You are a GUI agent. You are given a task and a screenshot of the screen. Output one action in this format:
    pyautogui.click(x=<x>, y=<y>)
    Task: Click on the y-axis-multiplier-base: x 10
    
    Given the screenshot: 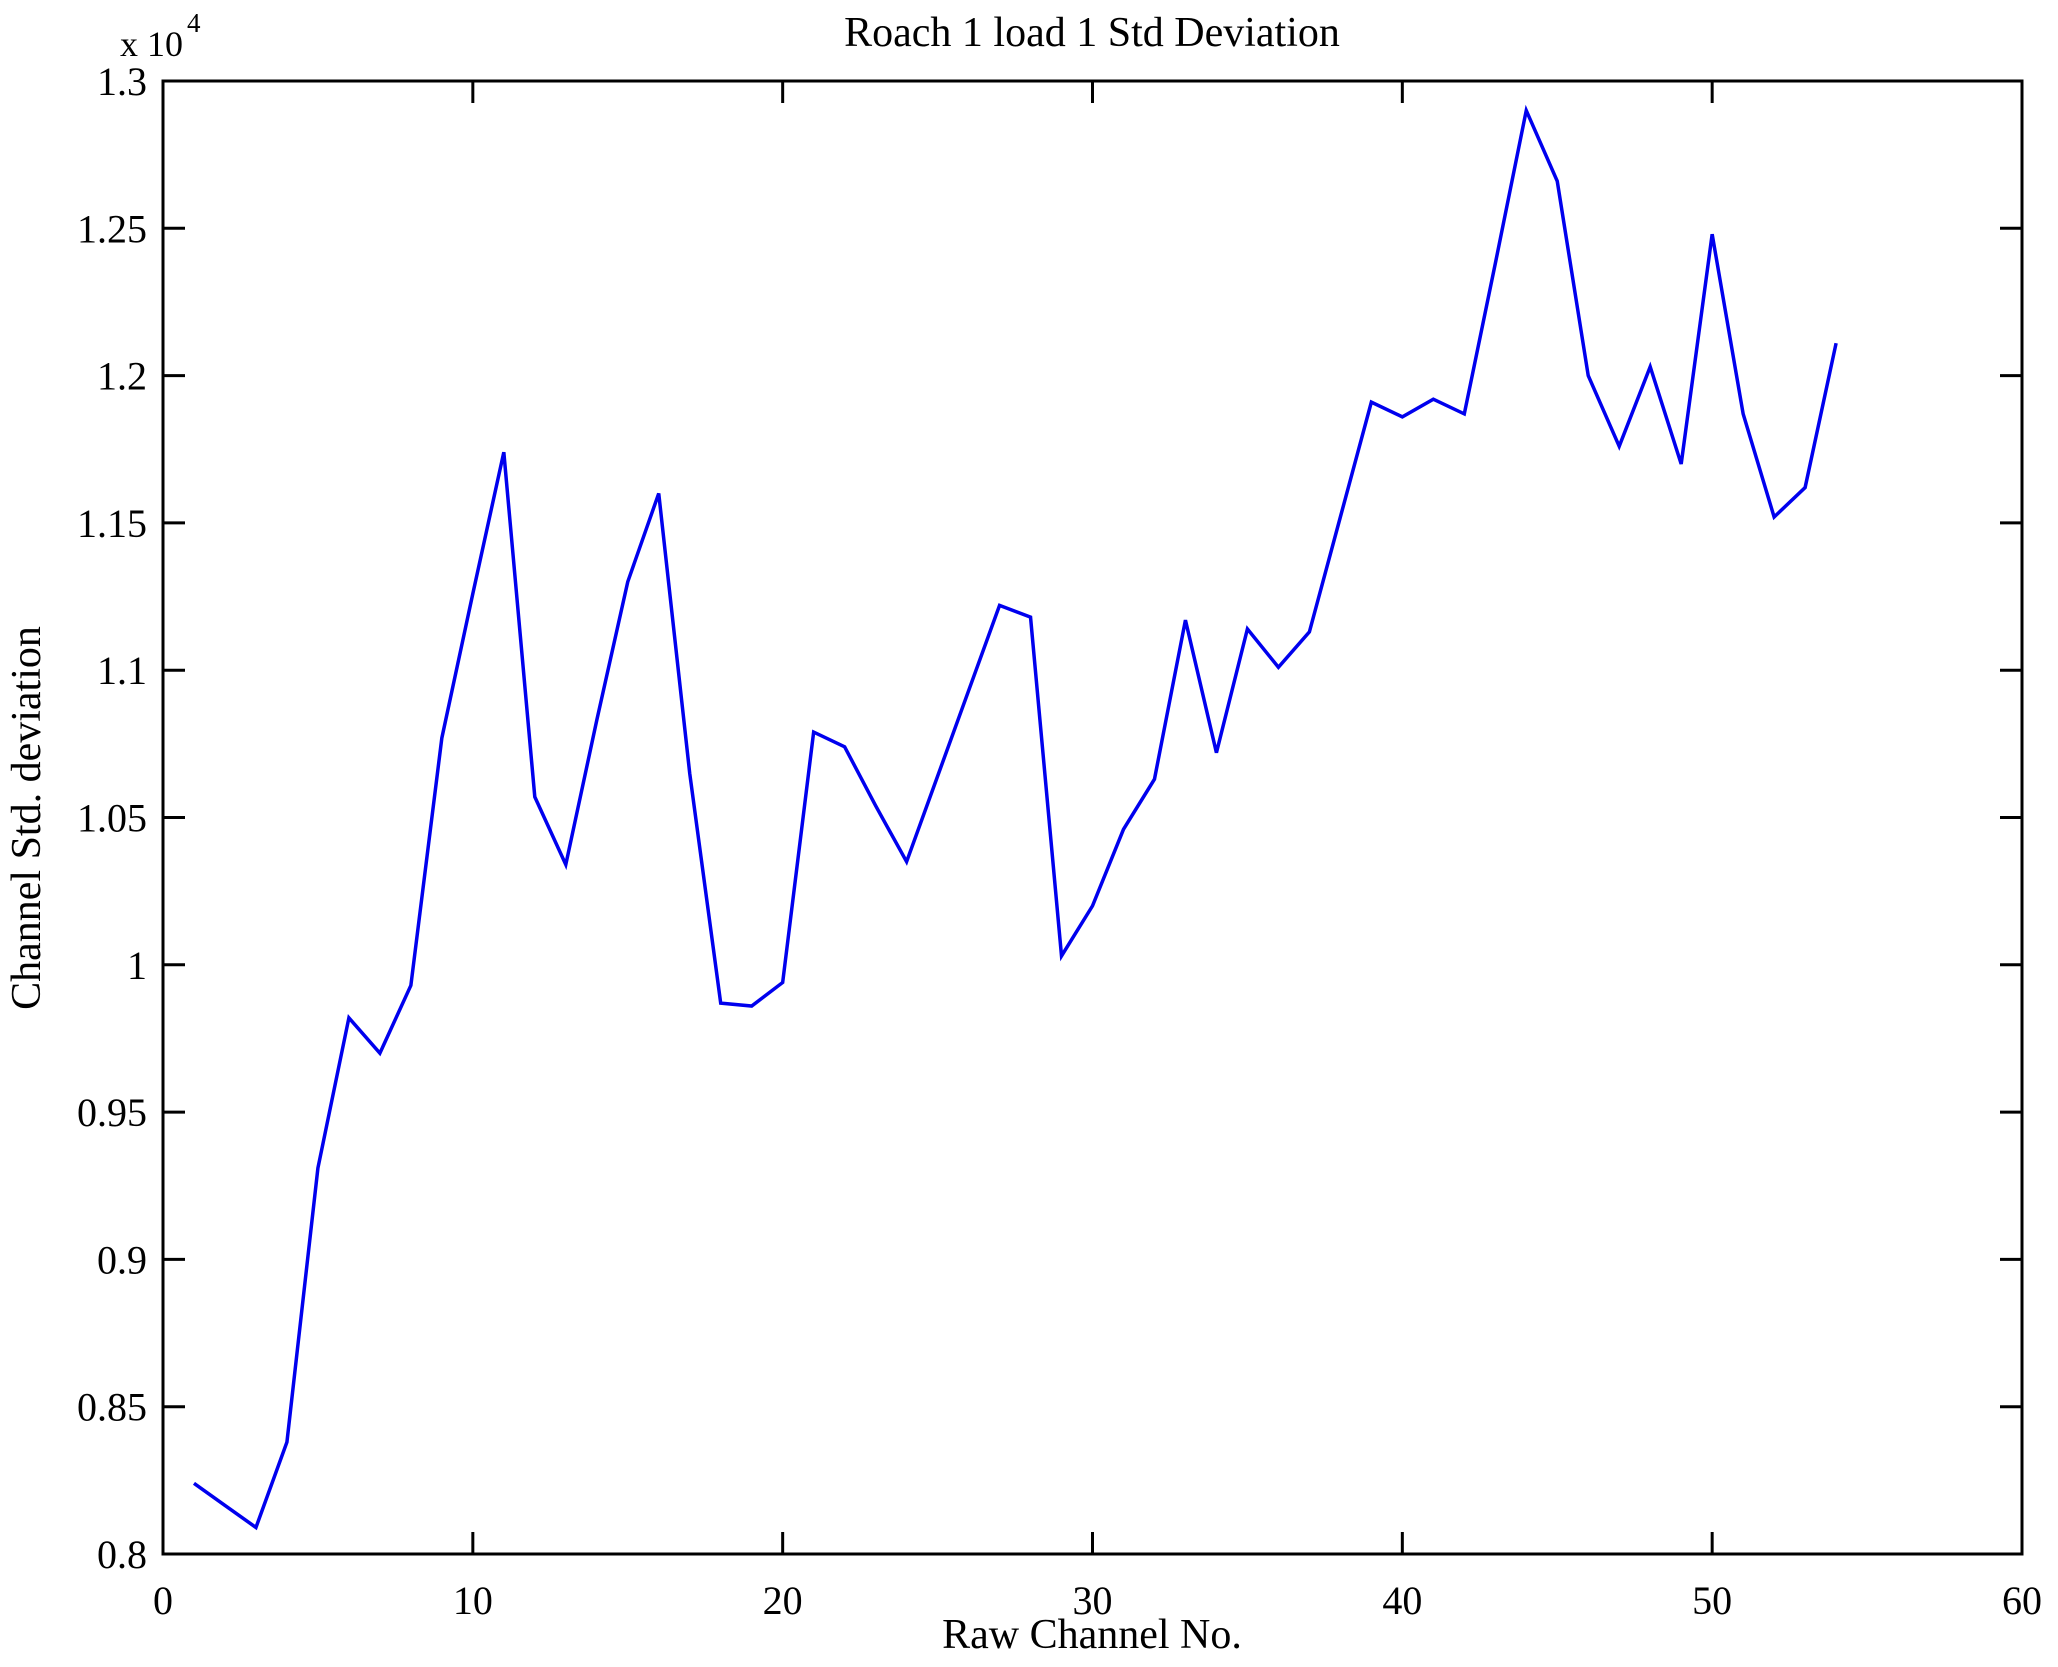 What is the action you would take?
    pyautogui.click(x=151, y=44)
    